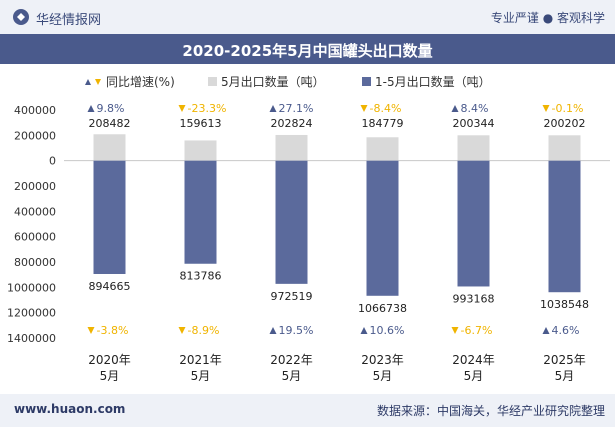 This screenshot has width=615, height=427. Describe the element at coordinates (110, 123) in the screenshot. I see `may-value-label: 208482` at that location.